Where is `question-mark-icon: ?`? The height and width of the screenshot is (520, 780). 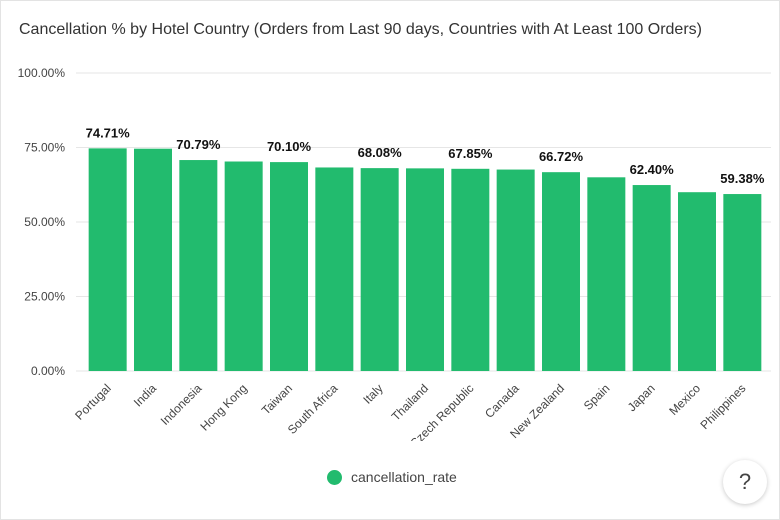
question-mark-icon: ? is located at coordinates (745, 481).